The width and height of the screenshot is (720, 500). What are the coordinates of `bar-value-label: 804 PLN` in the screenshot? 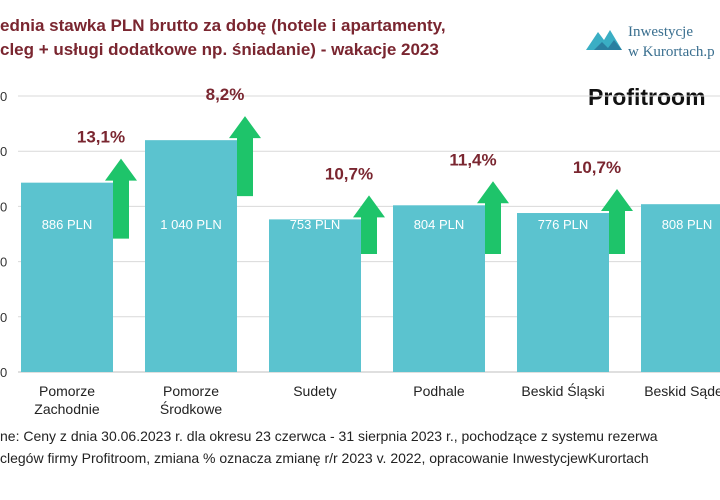 It's located at (439, 224).